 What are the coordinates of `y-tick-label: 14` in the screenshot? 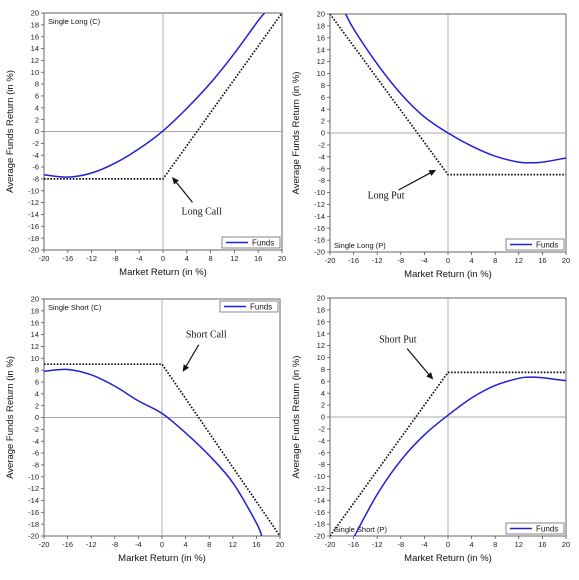 It's located at (35, 334).